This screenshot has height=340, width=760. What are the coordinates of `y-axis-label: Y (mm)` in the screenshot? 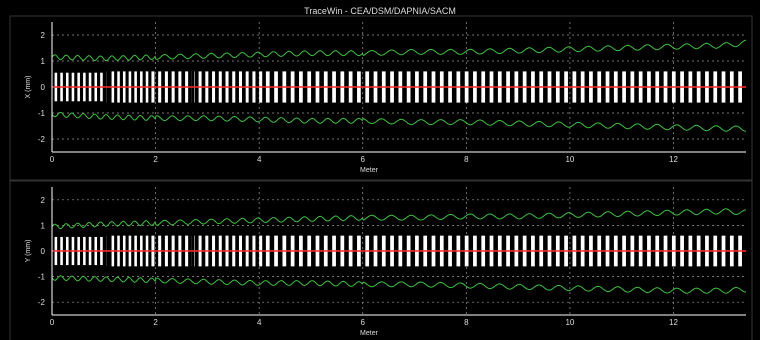 It's located at (28, 251).